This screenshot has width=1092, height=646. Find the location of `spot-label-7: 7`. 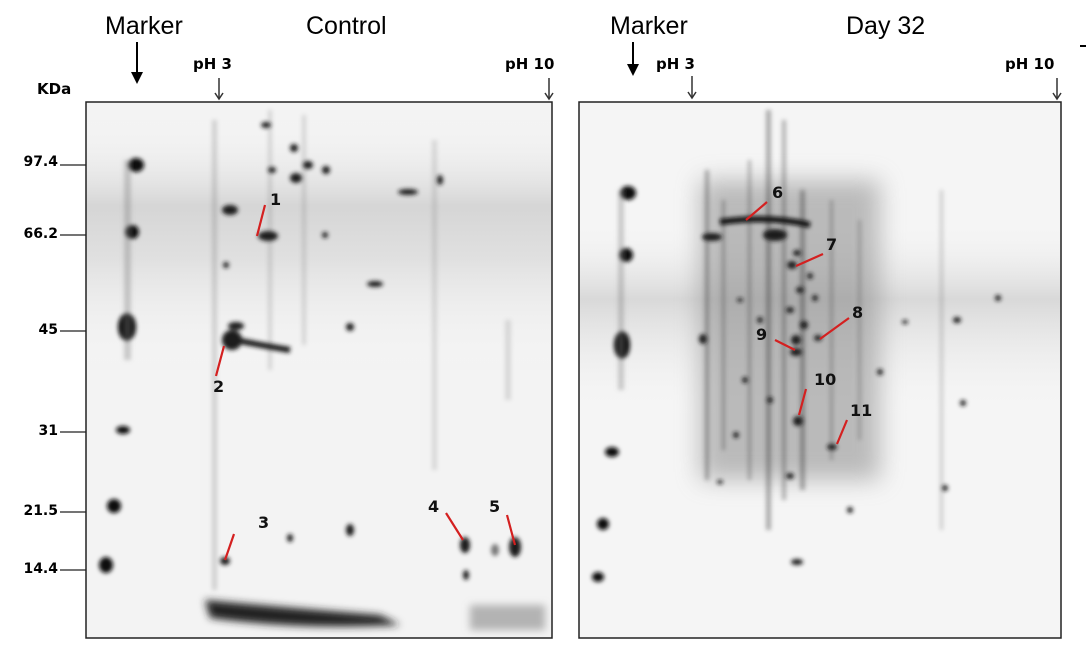

spot-label-7: 7 is located at coordinates (831, 244).